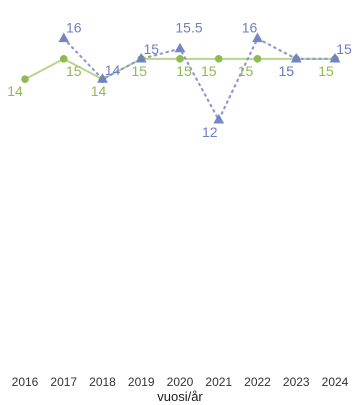 The image size is (354, 405). What do you see at coordinates (344, 49) in the screenshot?
I see `data-label-series-1-2024: 15` at bounding box center [344, 49].